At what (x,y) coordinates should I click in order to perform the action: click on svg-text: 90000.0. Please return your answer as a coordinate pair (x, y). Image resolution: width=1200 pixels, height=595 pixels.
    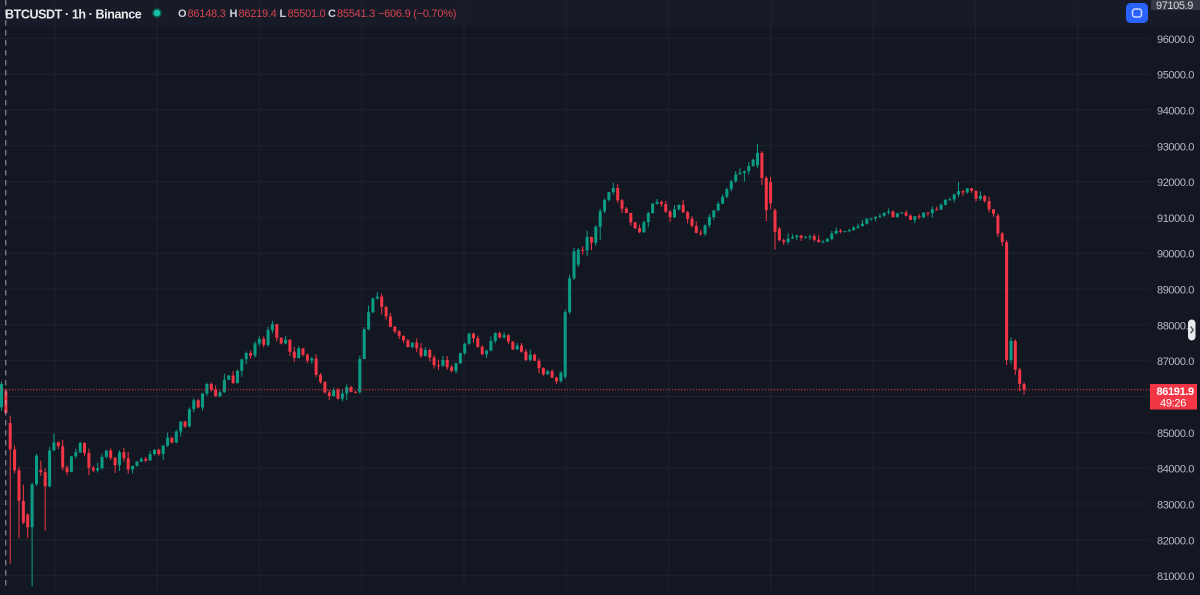
    Looking at the image, I should click on (1175, 255).